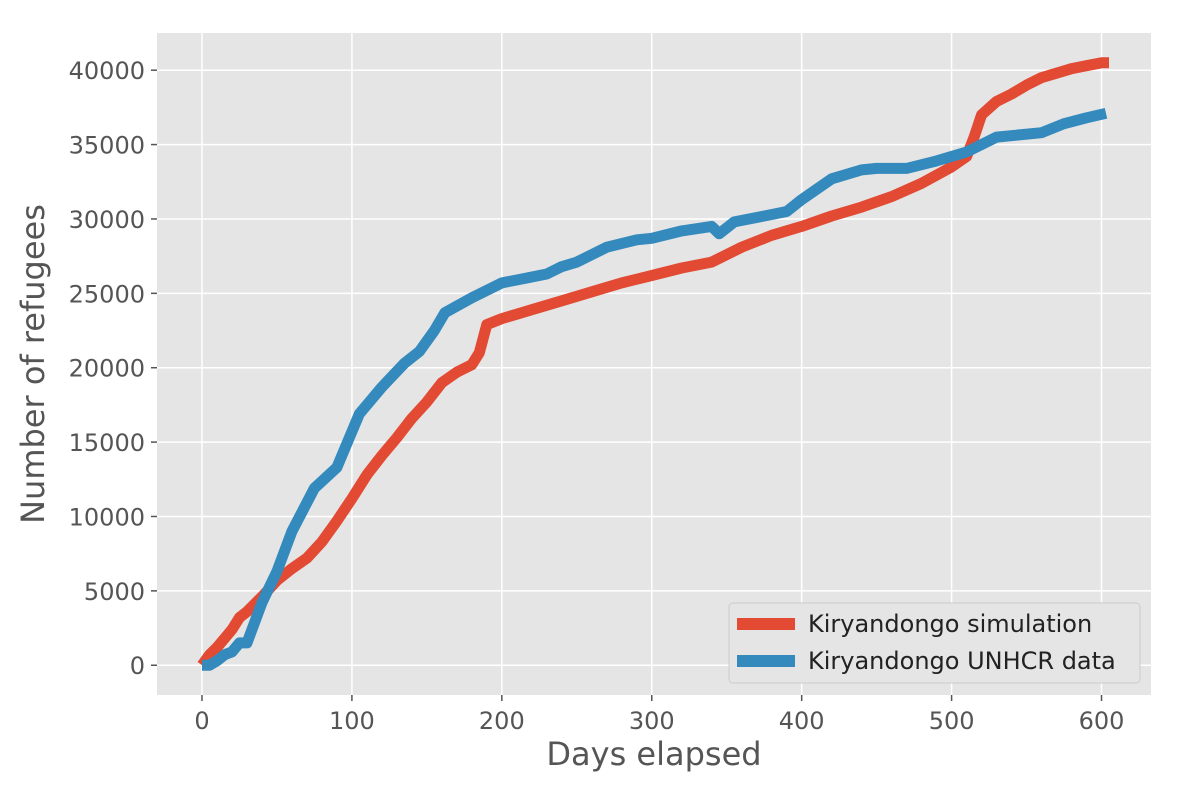 Image resolution: width=1200 pixels, height=800 pixels. Describe the element at coordinates (502, 721) in the screenshot. I see `x-tick-label: 200` at that location.